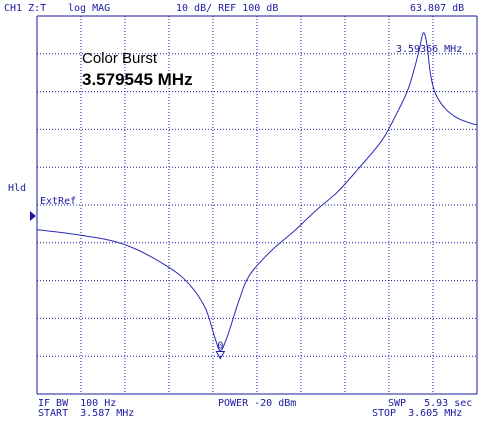 Image resolution: width=493 pixels, height=429 pixels. Describe the element at coordinates (17, 188) in the screenshot. I see `hold-label: Hld` at that location.